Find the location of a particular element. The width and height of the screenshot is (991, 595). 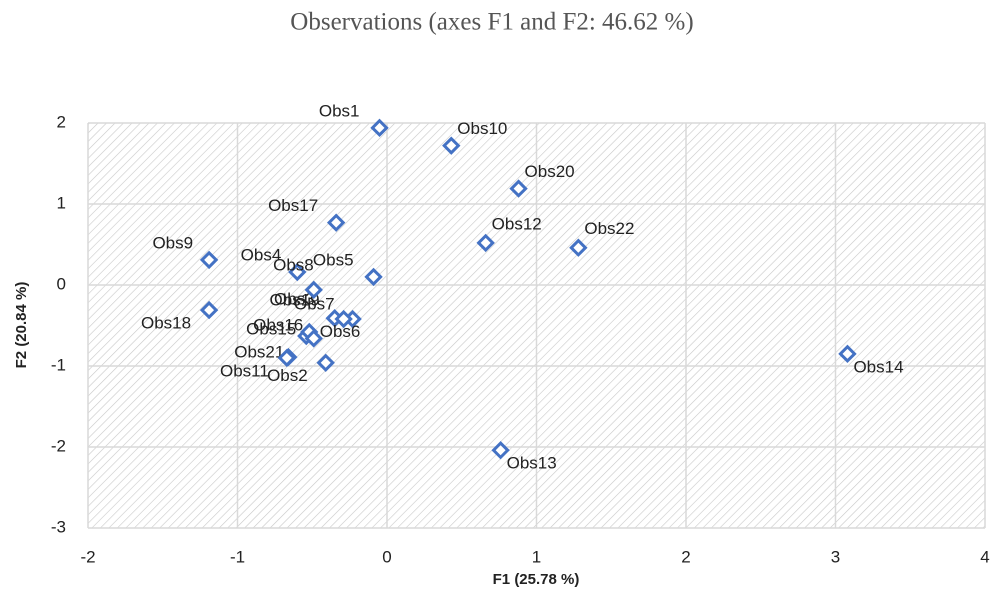

point-label: Obs6 is located at coordinates (340, 331).